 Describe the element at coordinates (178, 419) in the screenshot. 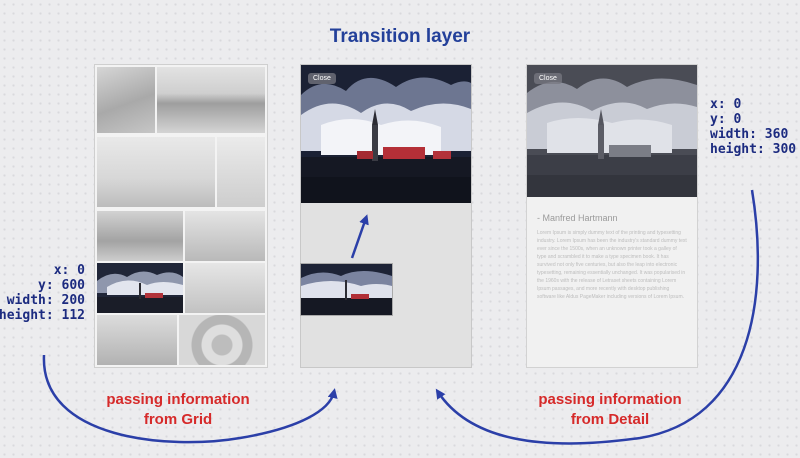

I see `grid-caption-line-2: from Grid` at that location.